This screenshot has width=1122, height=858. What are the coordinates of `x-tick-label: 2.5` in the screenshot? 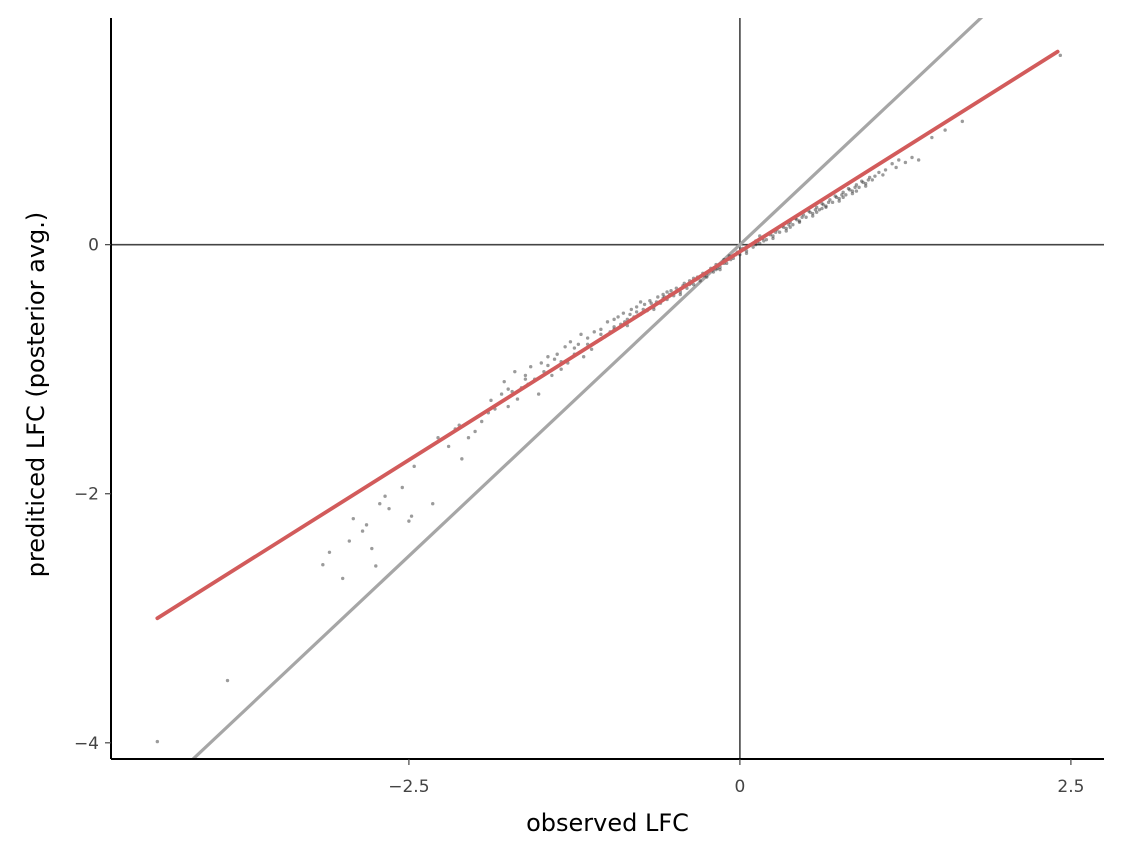 It's located at (1070, 787).